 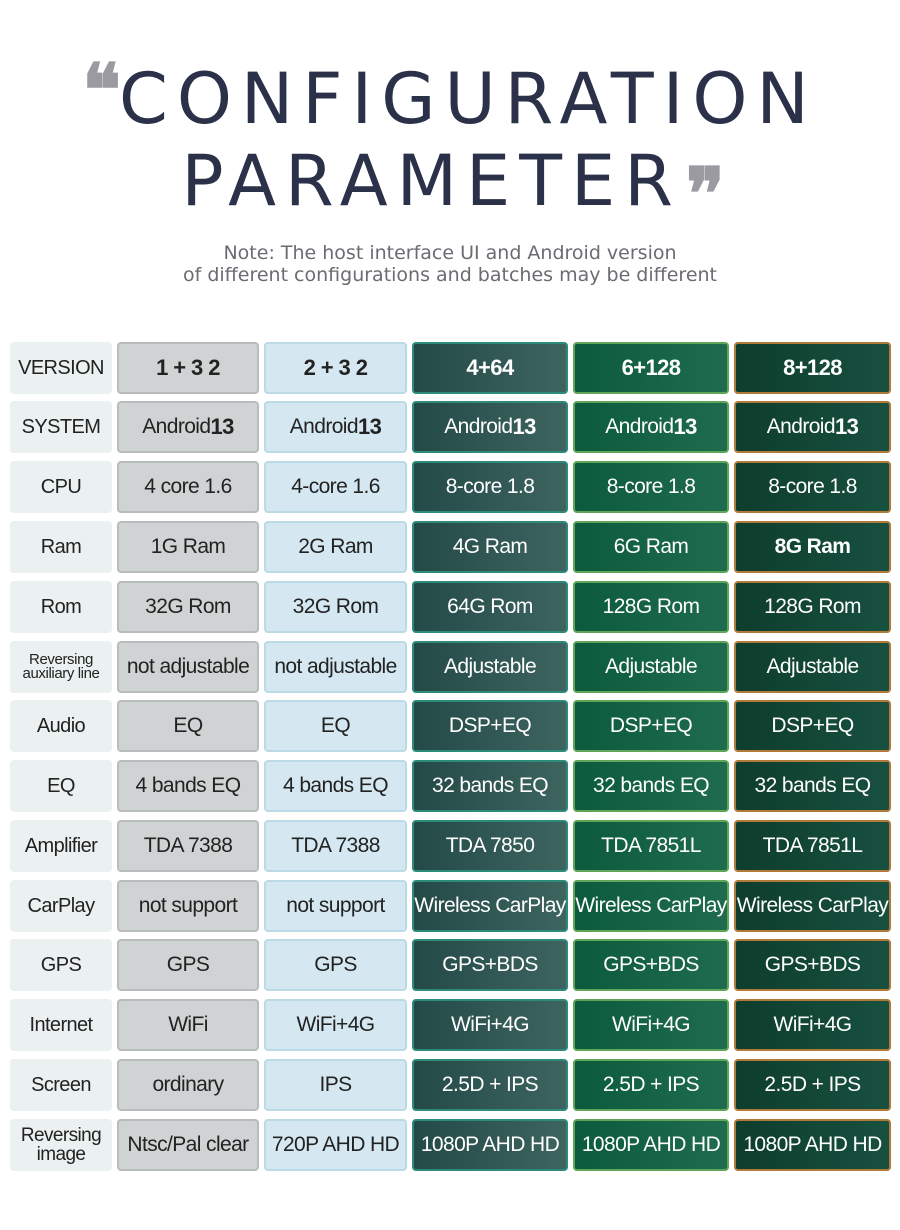 I want to click on title-parameter: PARAMETER, so click(x=431, y=181).